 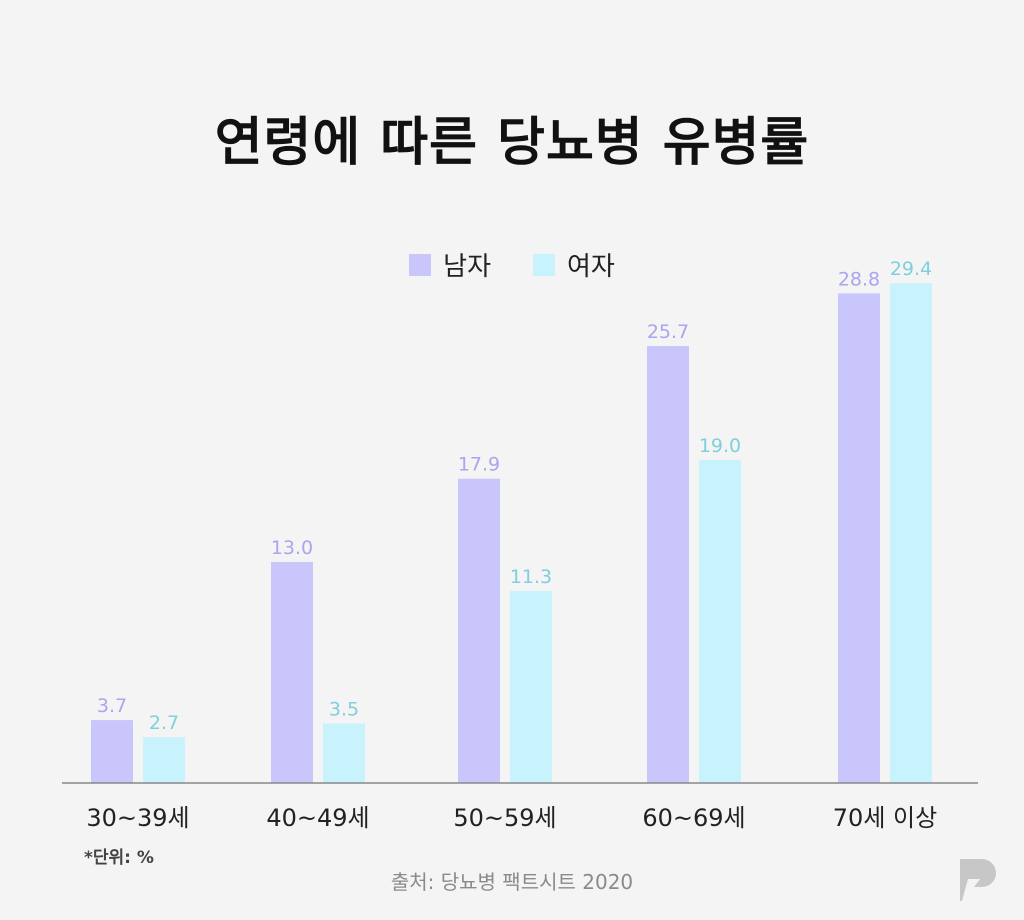 What do you see at coordinates (479, 465) in the screenshot?
I see `value-label-male-2: 17.9` at bounding box center [479, 465].